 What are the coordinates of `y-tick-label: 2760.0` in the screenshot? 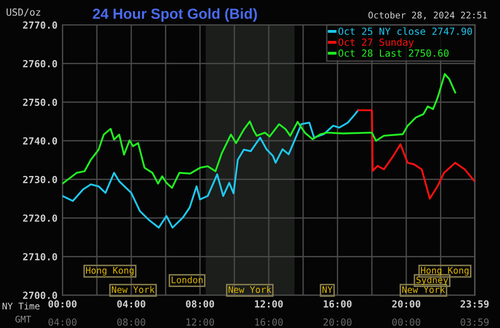 It's located at (40, 64).